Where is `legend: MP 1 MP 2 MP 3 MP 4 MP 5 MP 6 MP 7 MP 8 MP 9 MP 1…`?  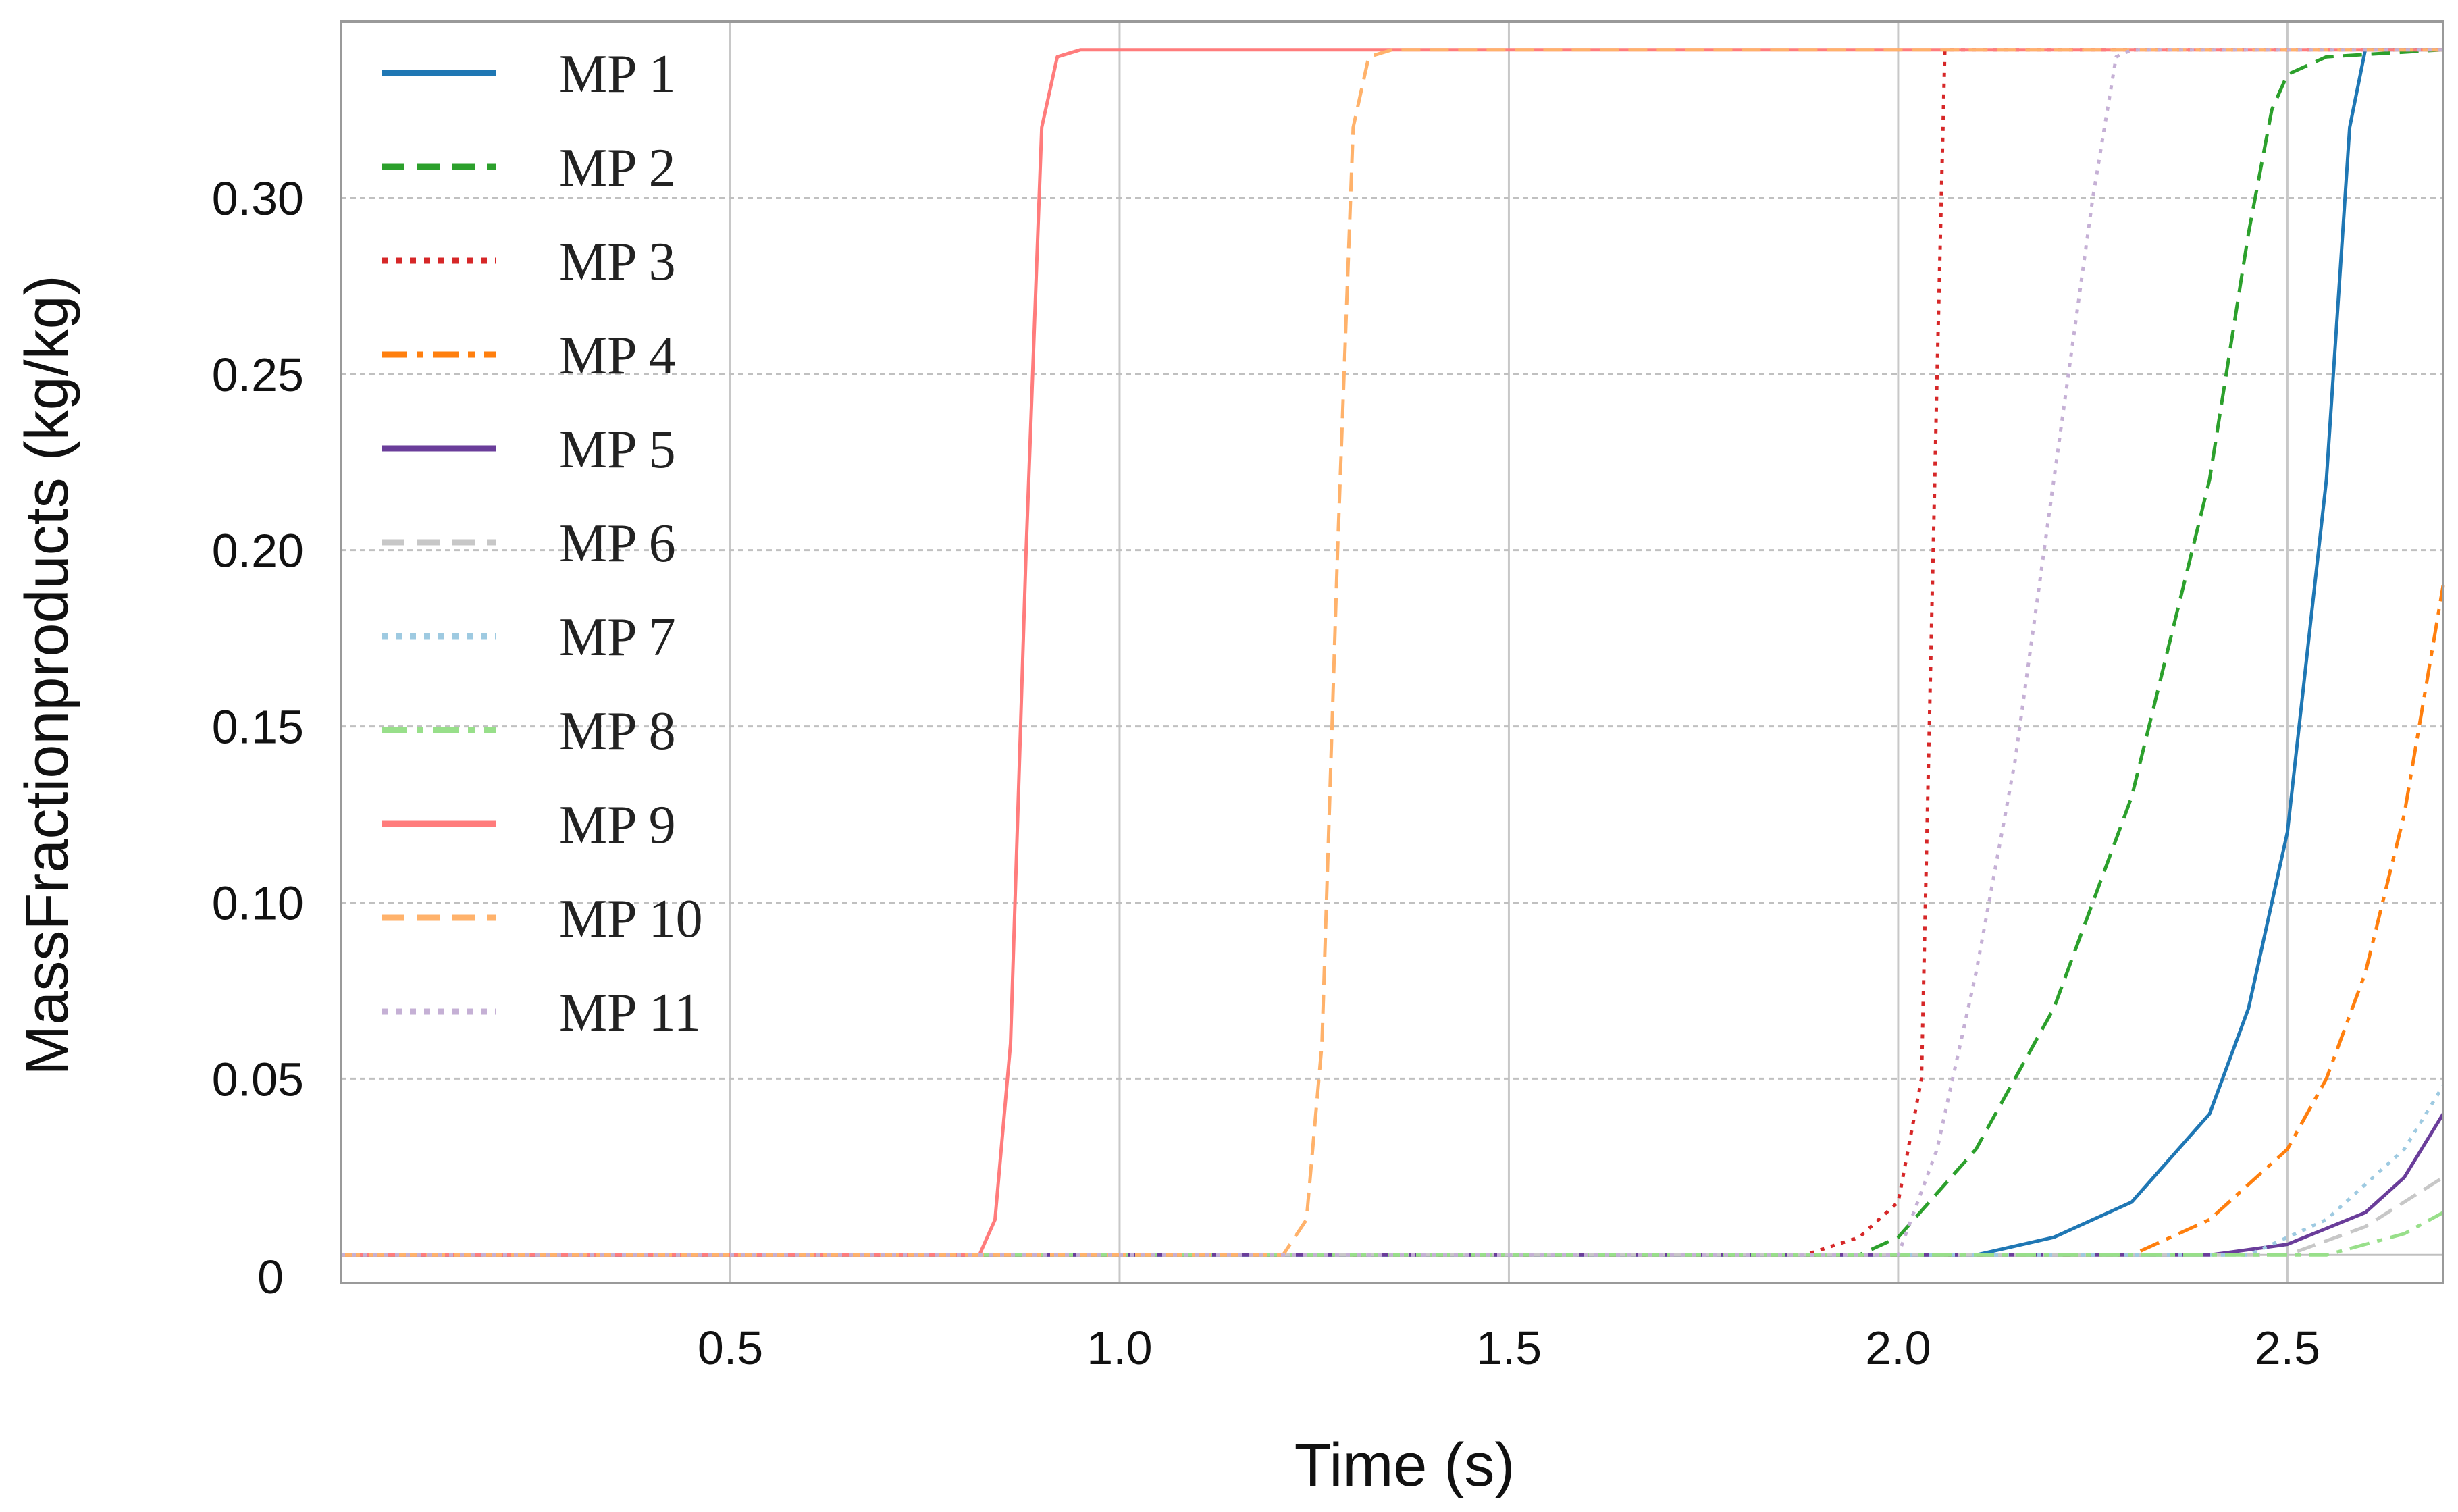 legend: MP 1 MP 2 MP 3 MP 4 MP 5 MP 6 MP 7 MP 8 MP 9 MP 1… is located at coordinates (542, 544).